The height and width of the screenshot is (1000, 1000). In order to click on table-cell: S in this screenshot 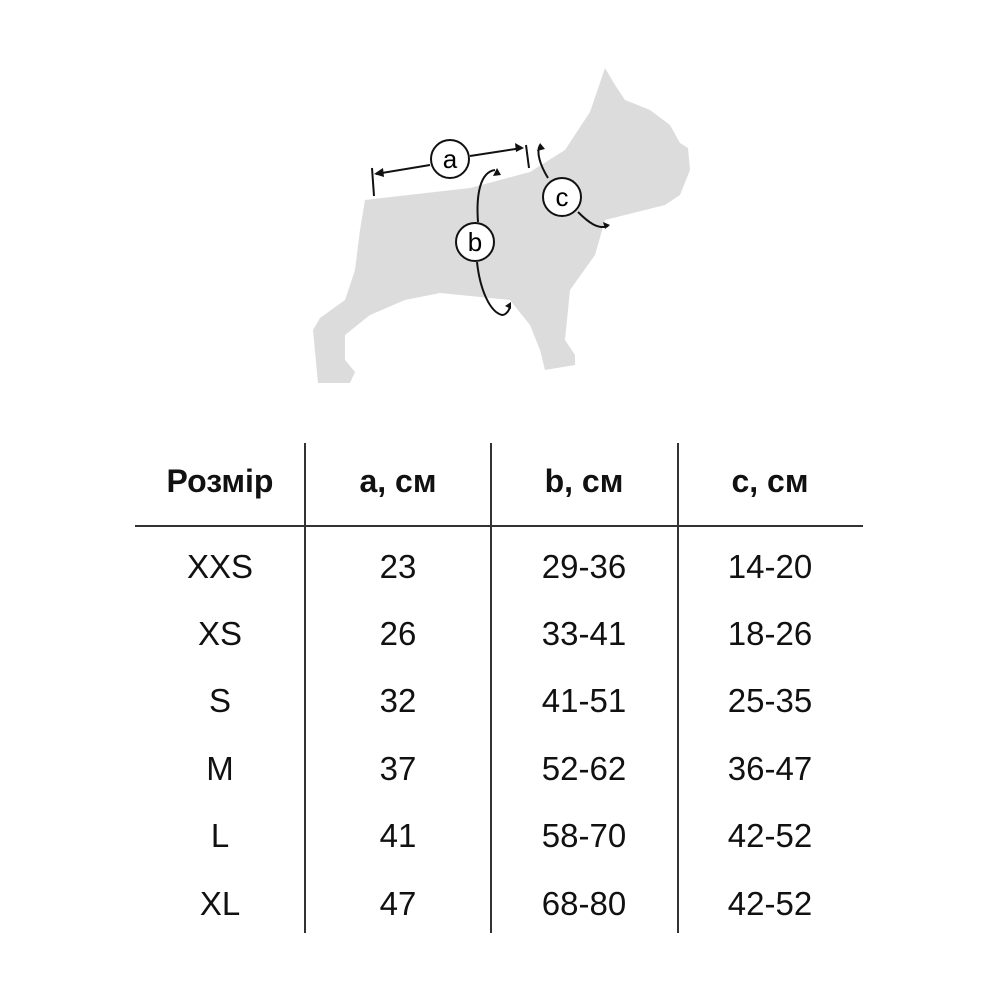, I will do `click(219, 700)`.